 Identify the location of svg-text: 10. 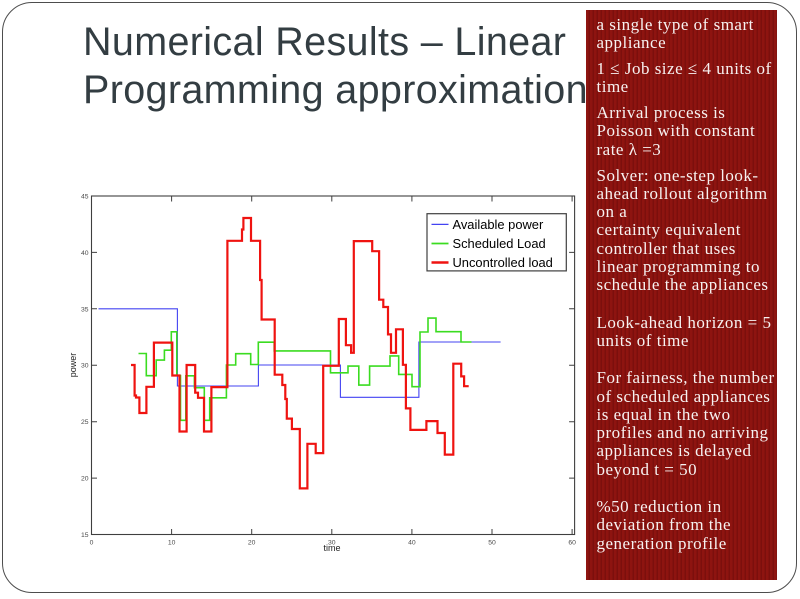
(172, 543).